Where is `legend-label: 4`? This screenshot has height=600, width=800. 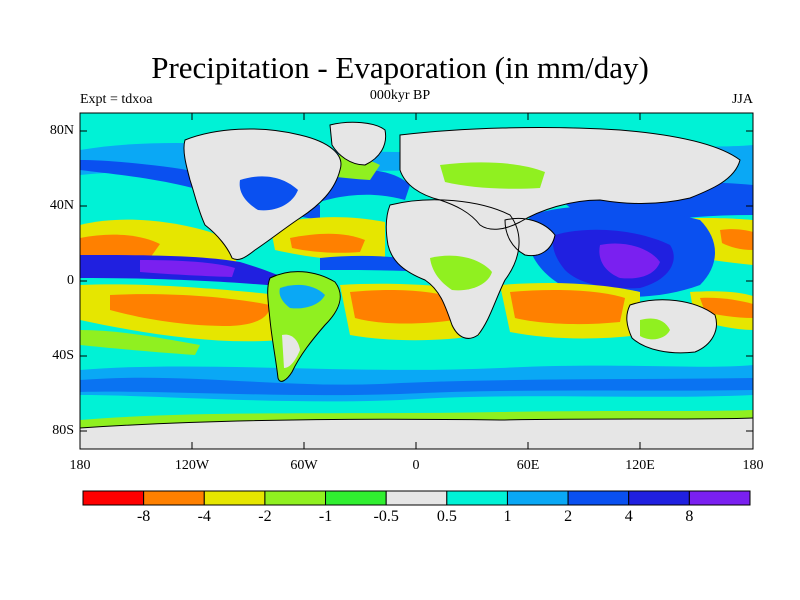 legend-label: 4 is located at coordinates (628, 516).